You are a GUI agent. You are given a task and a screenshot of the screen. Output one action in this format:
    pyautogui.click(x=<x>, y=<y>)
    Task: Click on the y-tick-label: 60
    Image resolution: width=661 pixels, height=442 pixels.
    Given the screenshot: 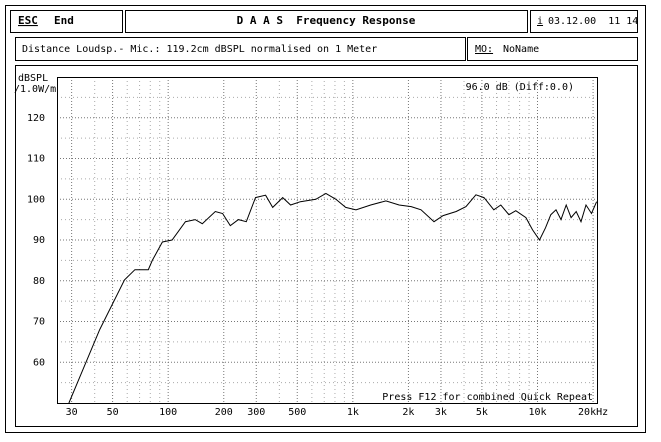 What is the action you would take?
    pyautogui.click(x=39, y=362)
    